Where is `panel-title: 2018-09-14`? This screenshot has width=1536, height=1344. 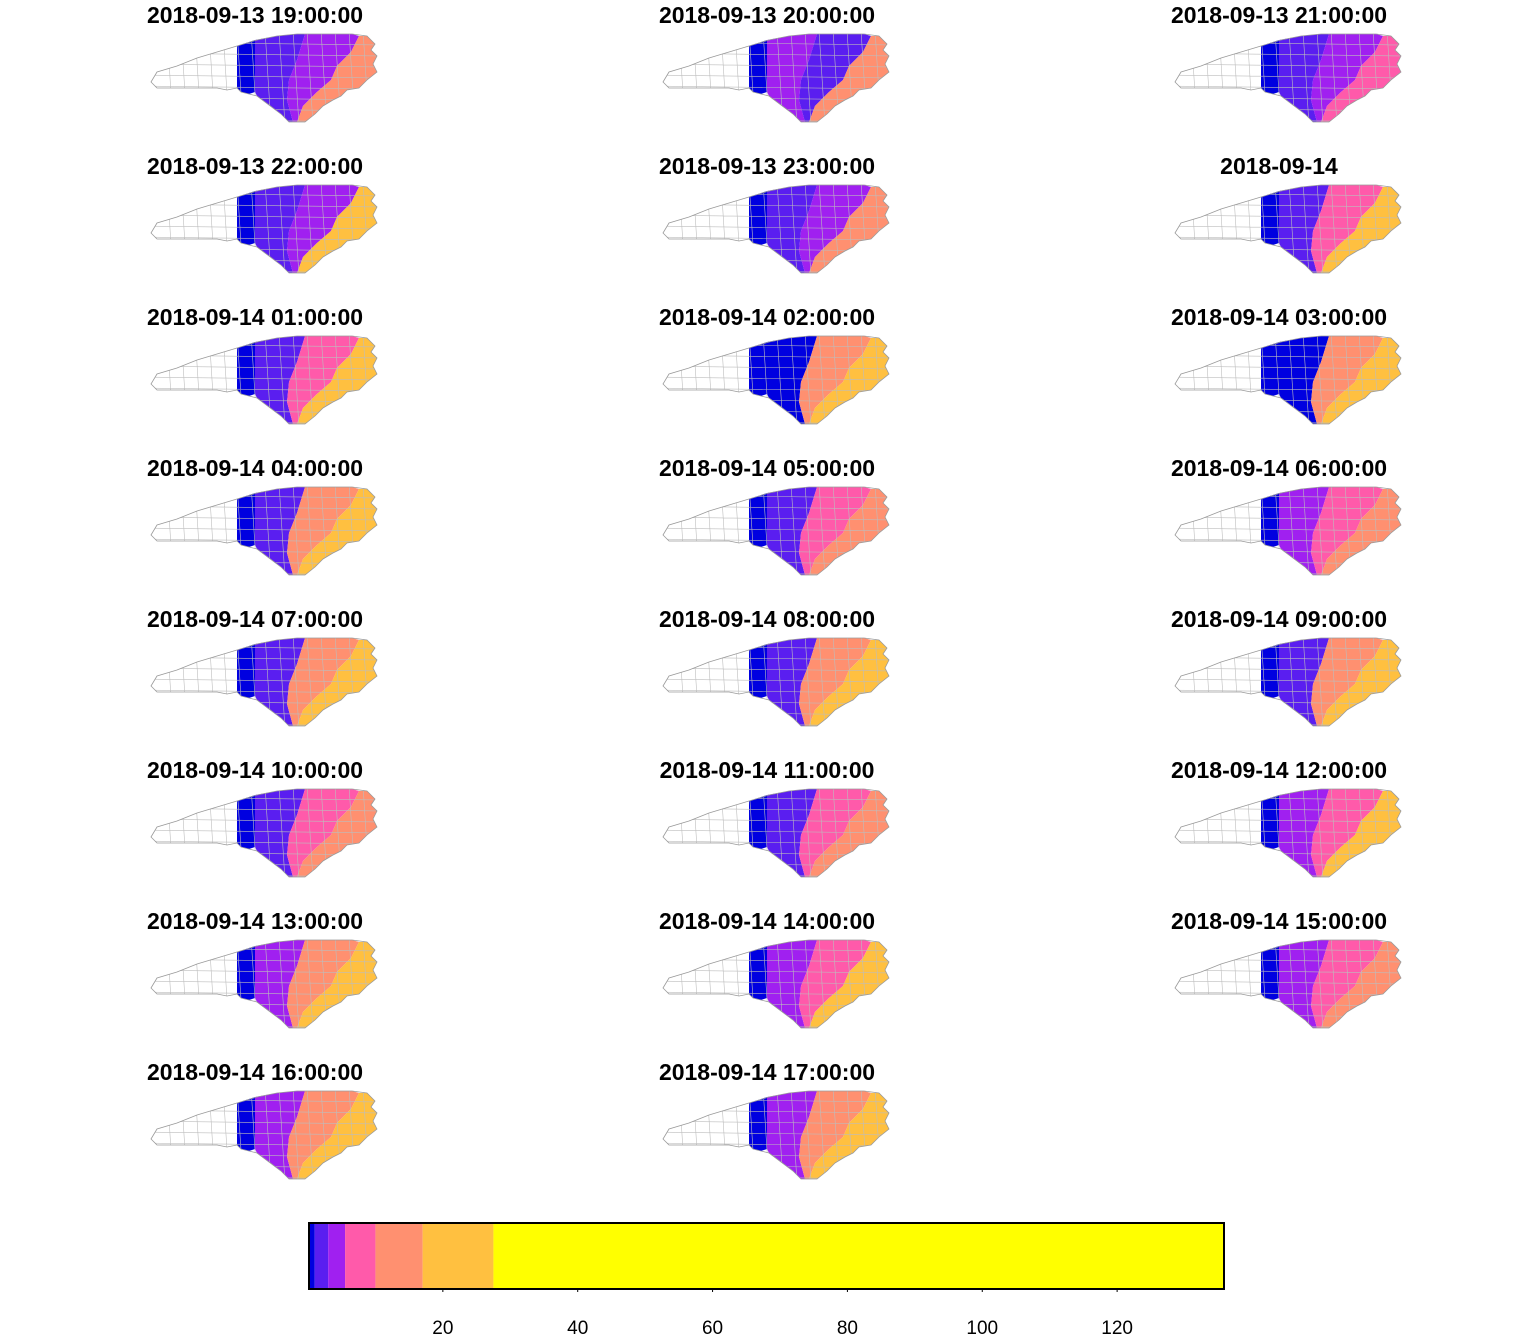 panel-title: 2018-09-14 is located at coordinates (1279, 166).